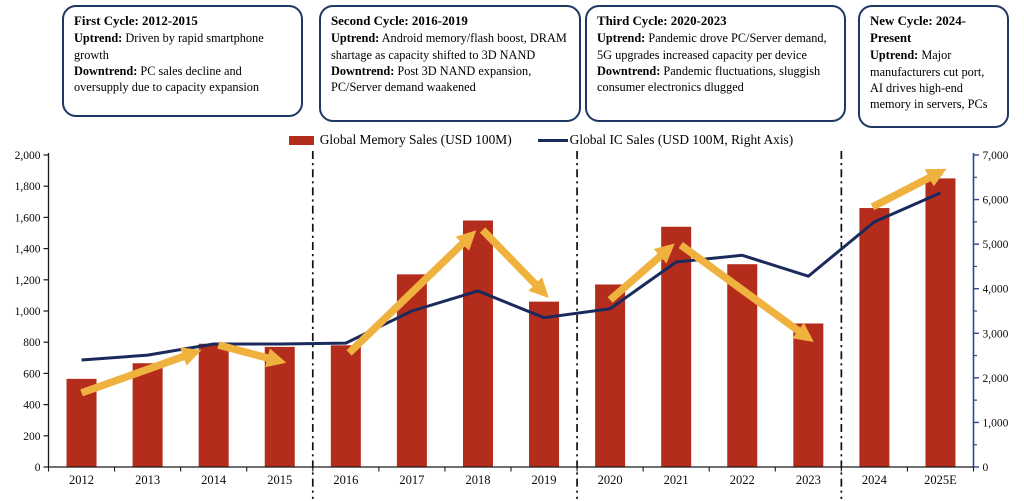 Image resolution: width=1024 pixels, height=501 pixels. Describe the element at coordinates (544, 480) in the screenshot. I see `x-axis-year-label: 2019` at that location.